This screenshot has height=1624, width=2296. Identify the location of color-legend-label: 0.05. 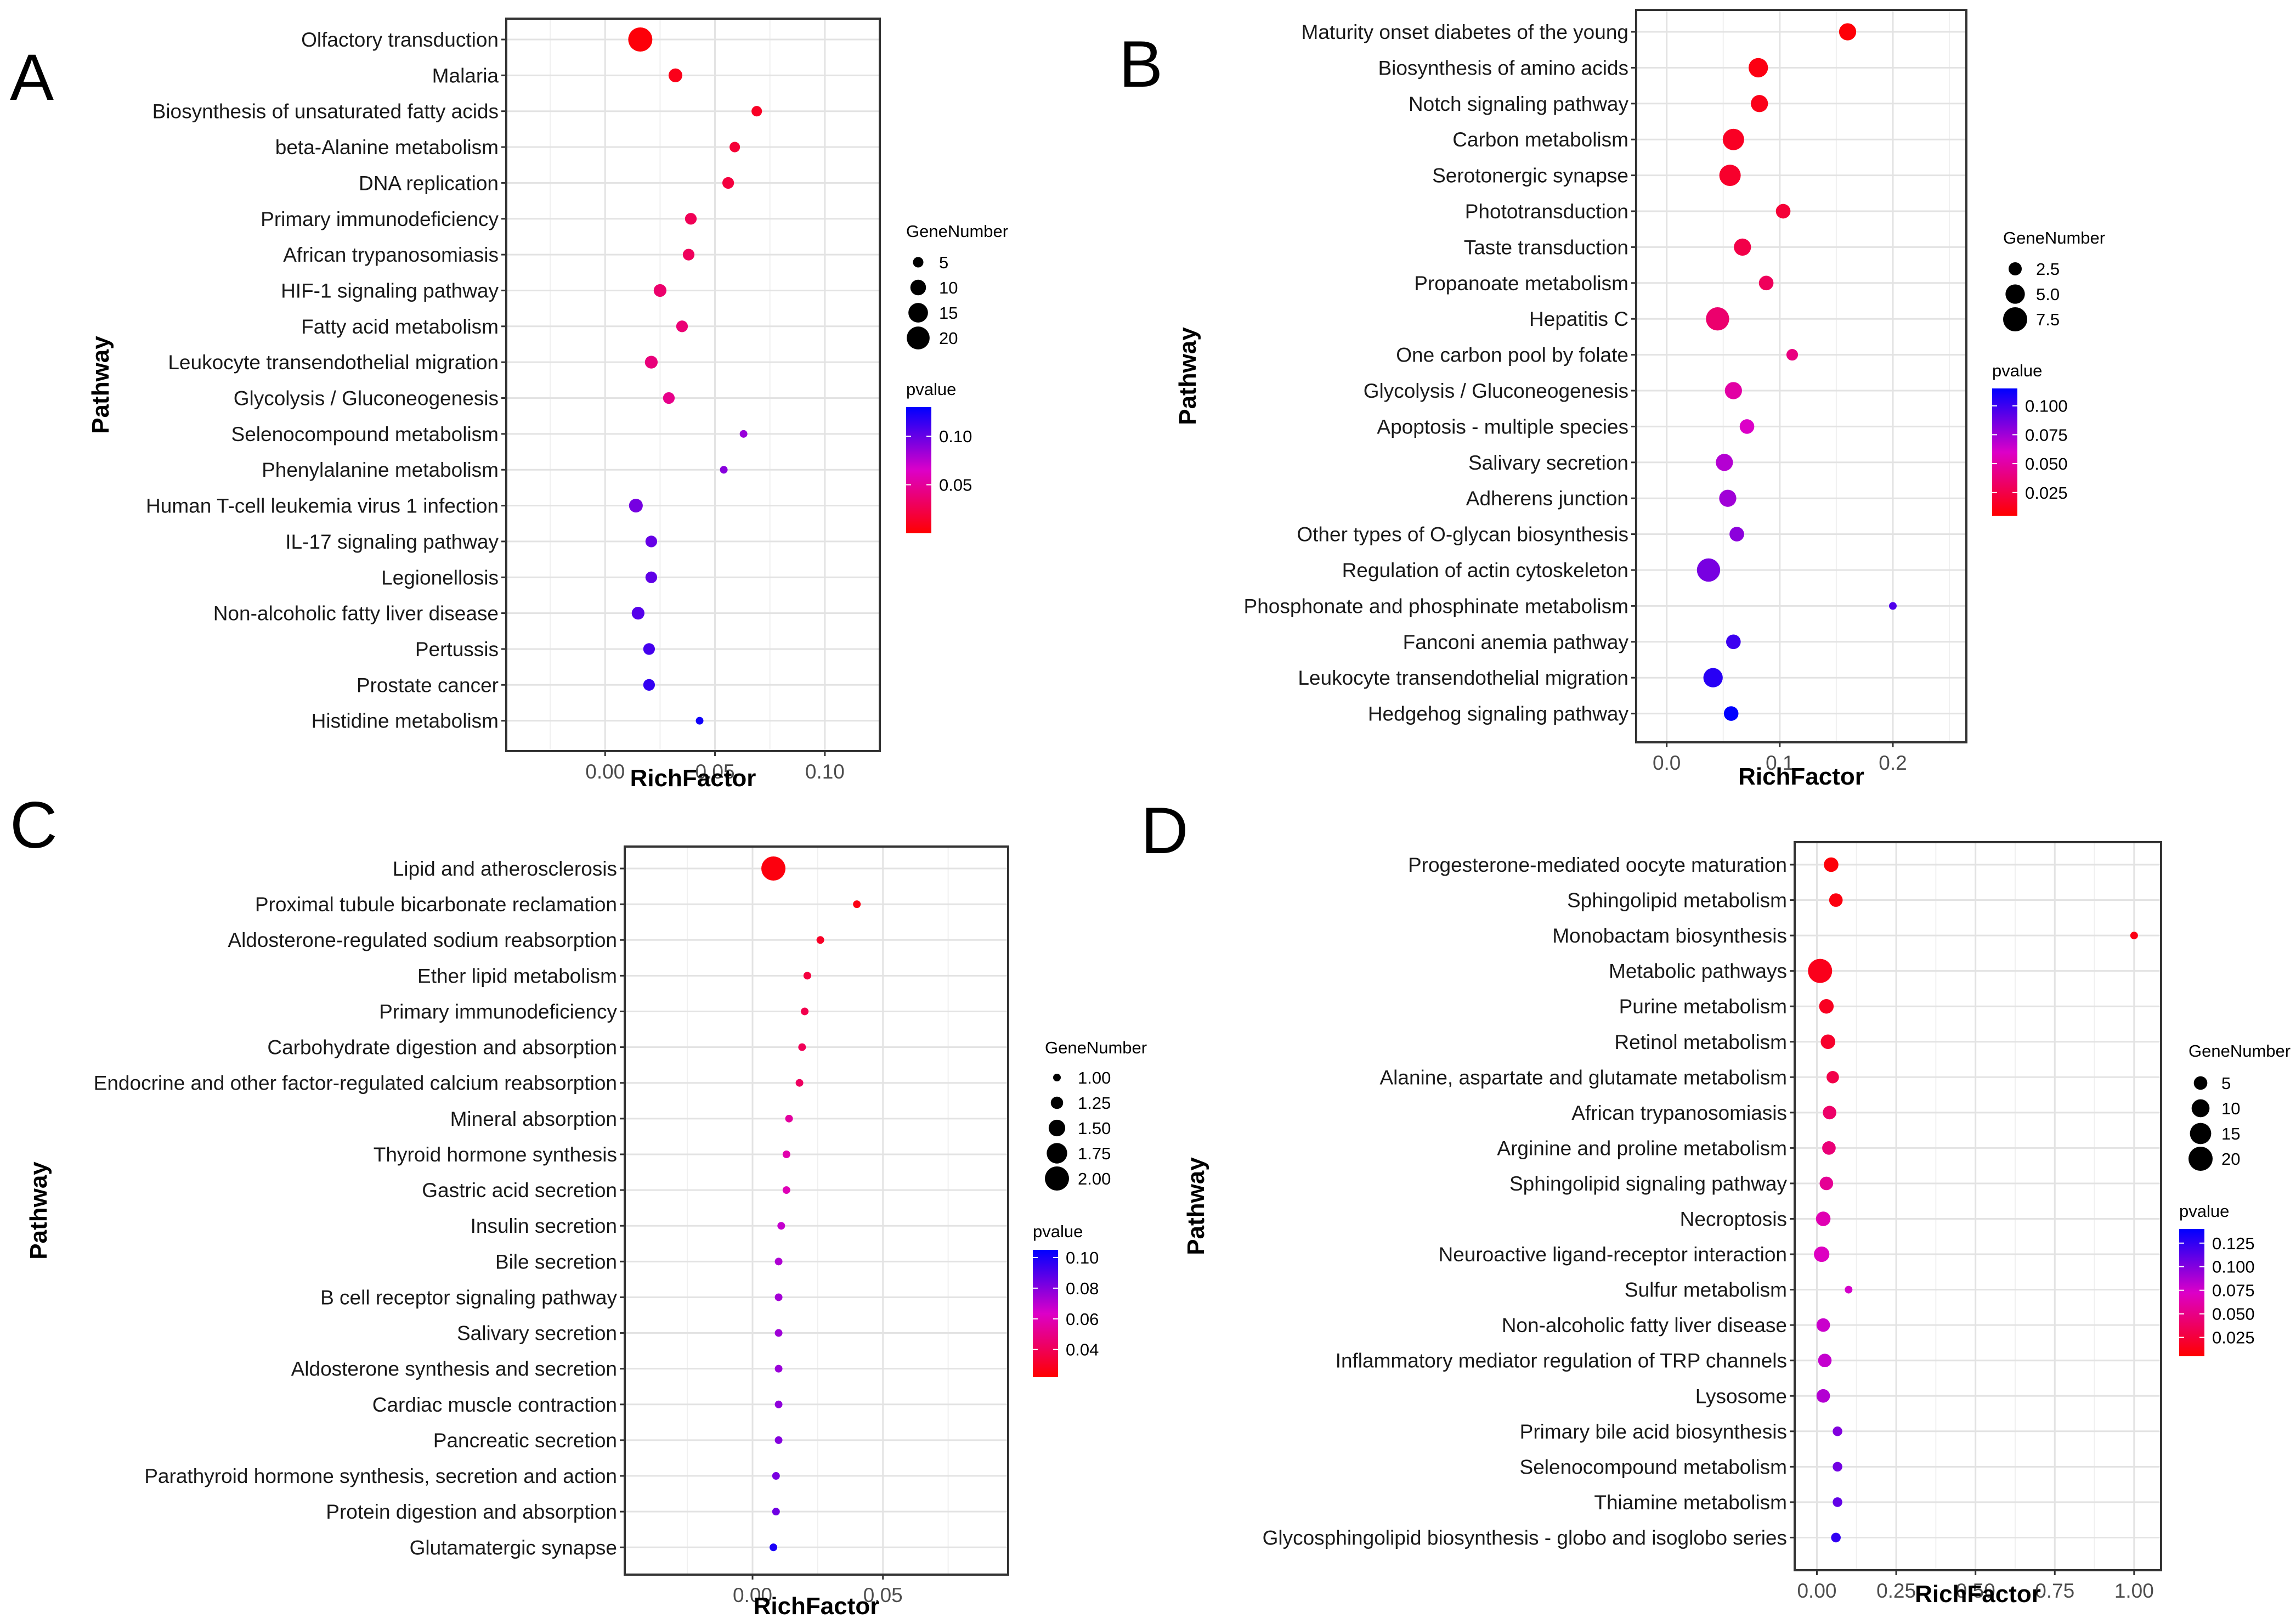
(955, 485).